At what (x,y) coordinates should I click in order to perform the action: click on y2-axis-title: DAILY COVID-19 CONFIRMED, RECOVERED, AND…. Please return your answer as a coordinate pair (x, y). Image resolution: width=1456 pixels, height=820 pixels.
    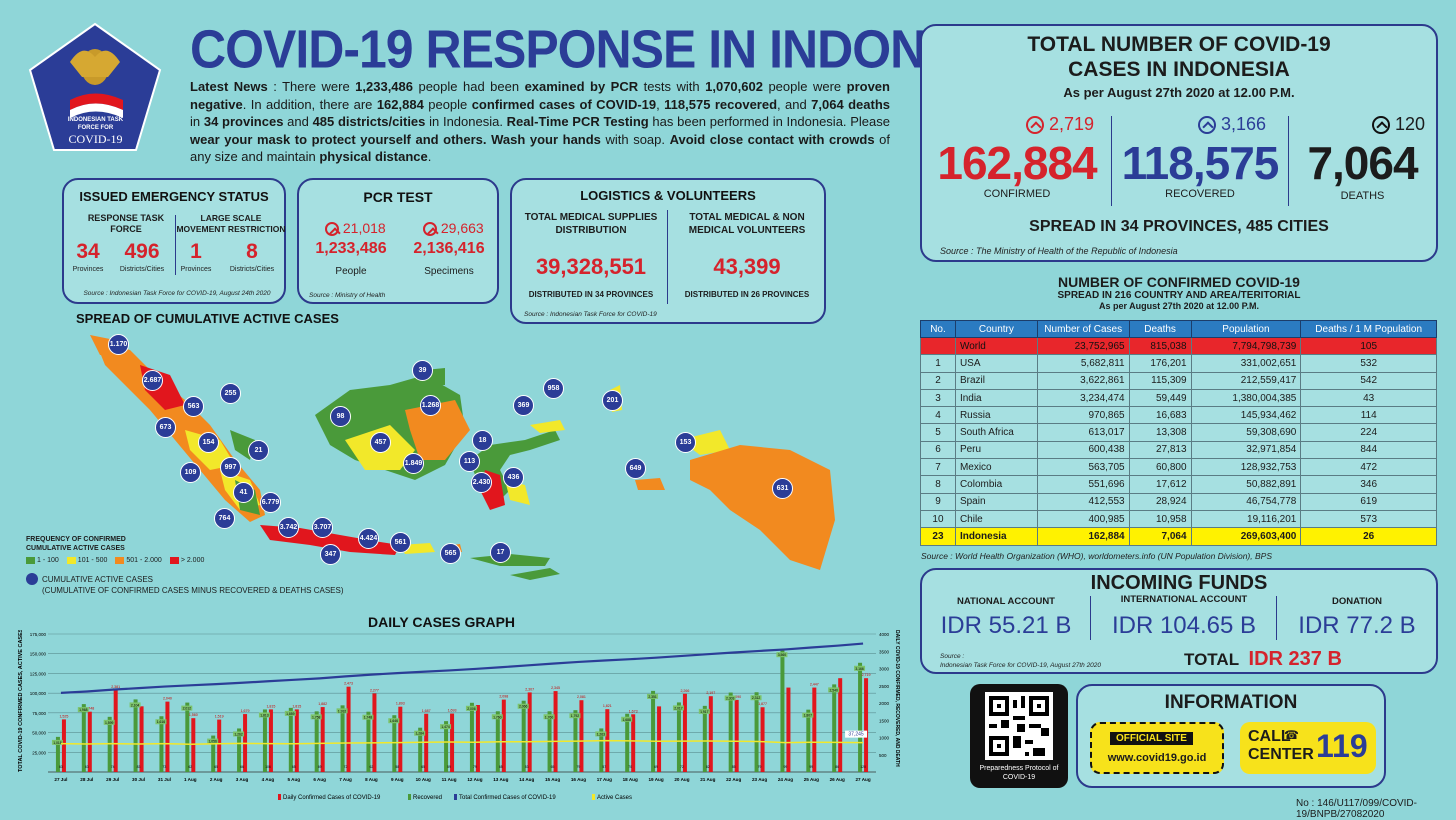
    Looking at the image, I should click on (897, 698).